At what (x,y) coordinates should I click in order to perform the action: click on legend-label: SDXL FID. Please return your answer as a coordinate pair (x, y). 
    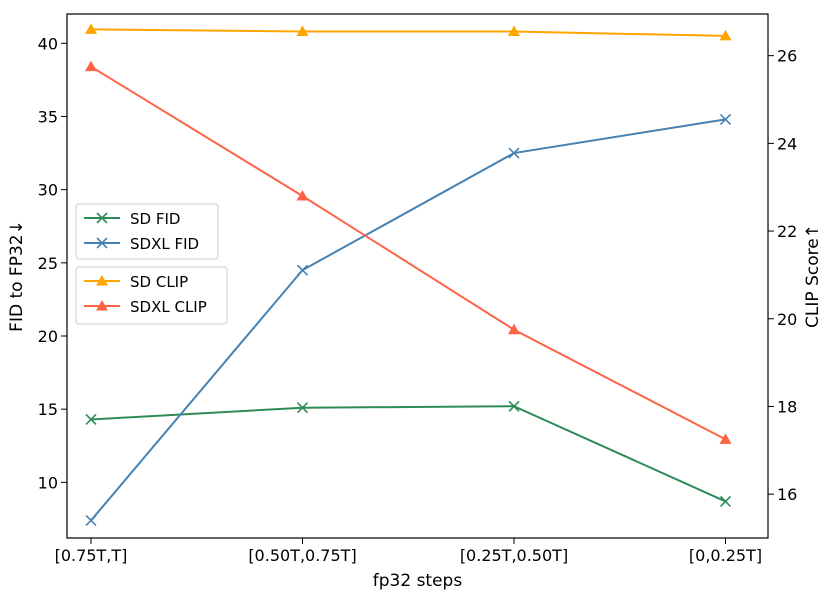
    Looking at the image, I should click on (164, 244).